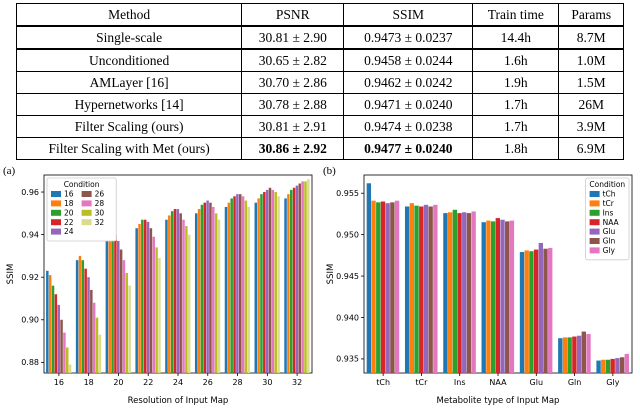  I want to click on value-cell: 30.86 ± 2.92, so click(293, 148).